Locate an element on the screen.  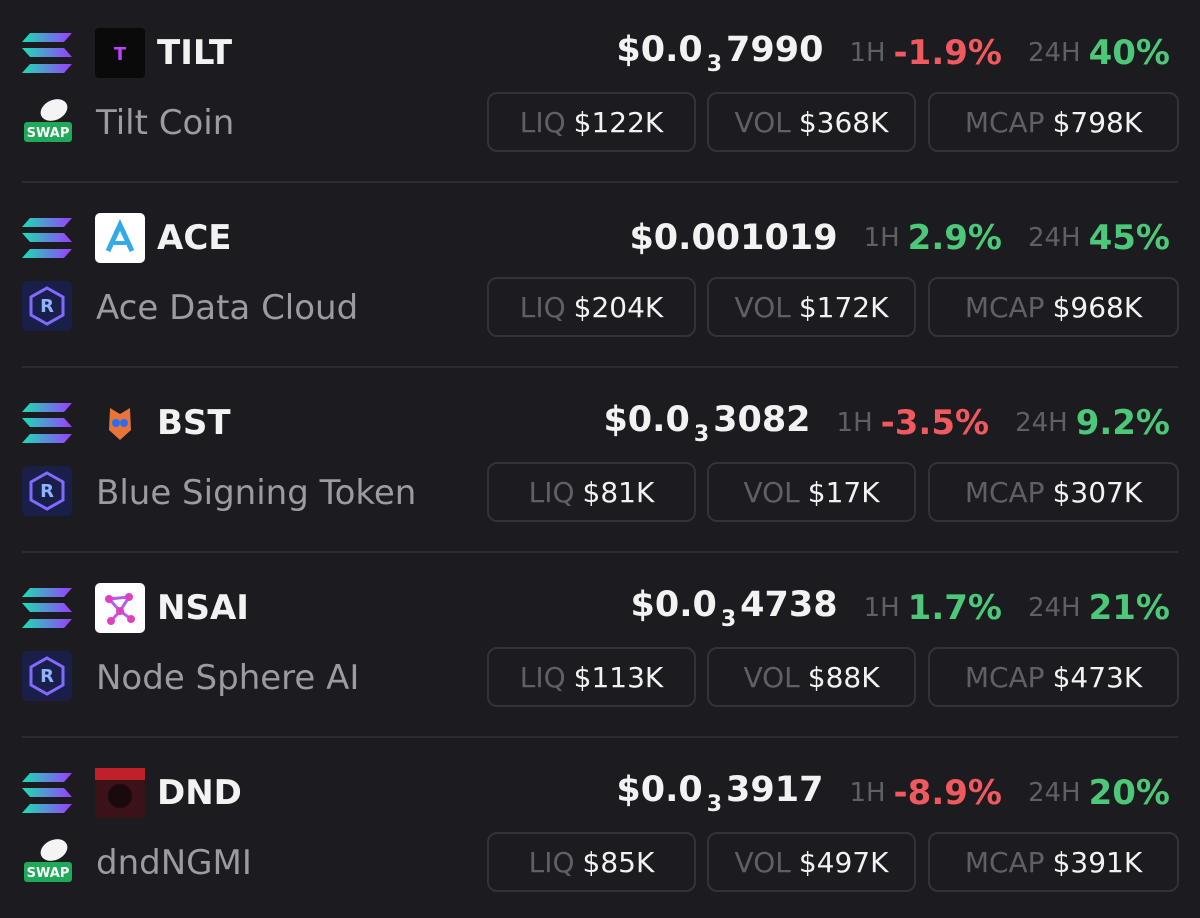
stat-box: VOL $497K is located at coordinates (811, 862).